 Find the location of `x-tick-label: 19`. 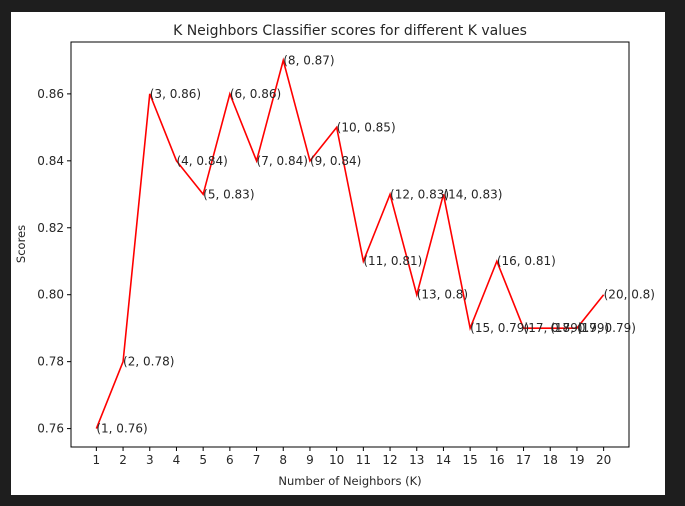

x-tick-label: 19 is located at coordinates (576, 460).